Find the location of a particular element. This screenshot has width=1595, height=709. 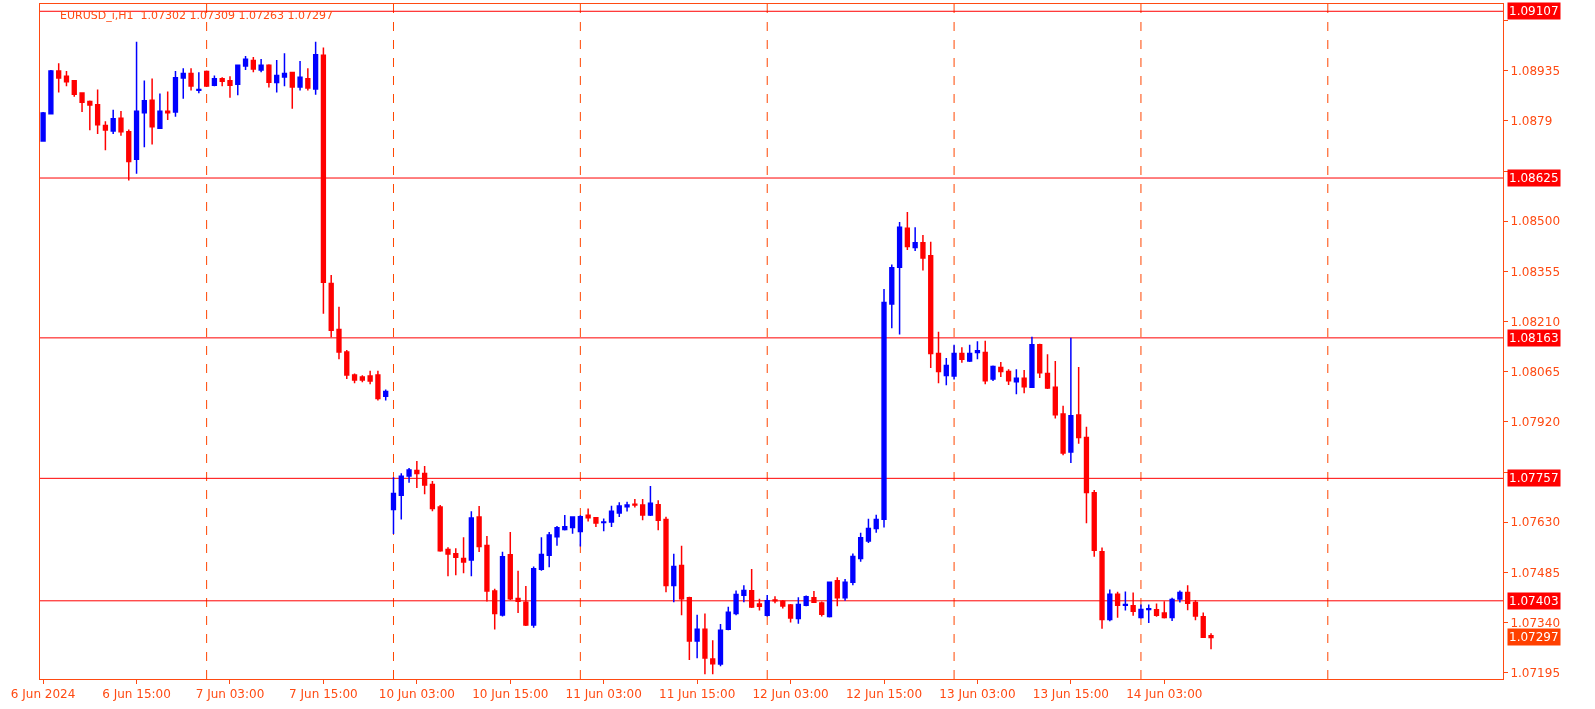

y-tick-label: 1.08065 is located at coordinates (1535, 371).